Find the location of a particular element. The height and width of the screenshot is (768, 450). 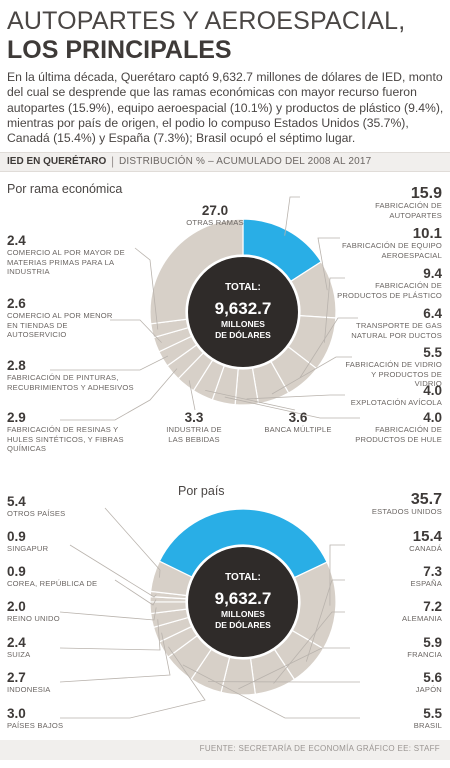

slice-value: 2.6 is located at coordinates (16, 303).